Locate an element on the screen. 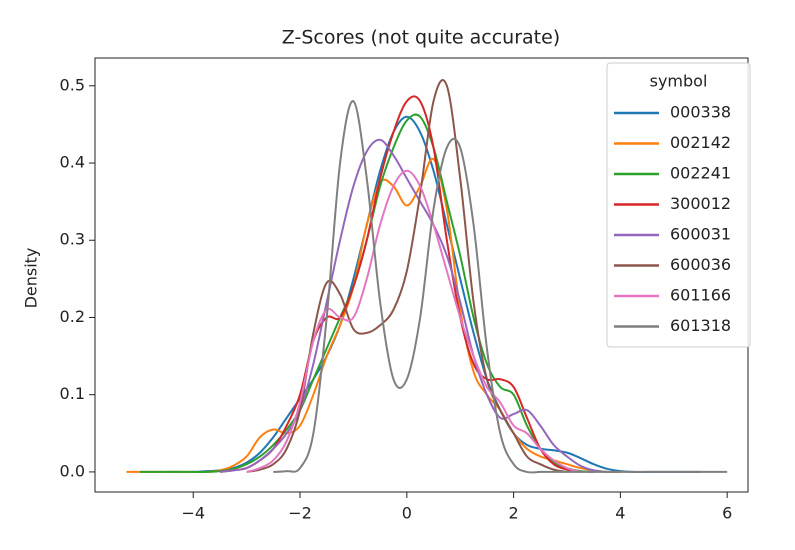  legend-title: symbol is located at coordinates (679, 81).